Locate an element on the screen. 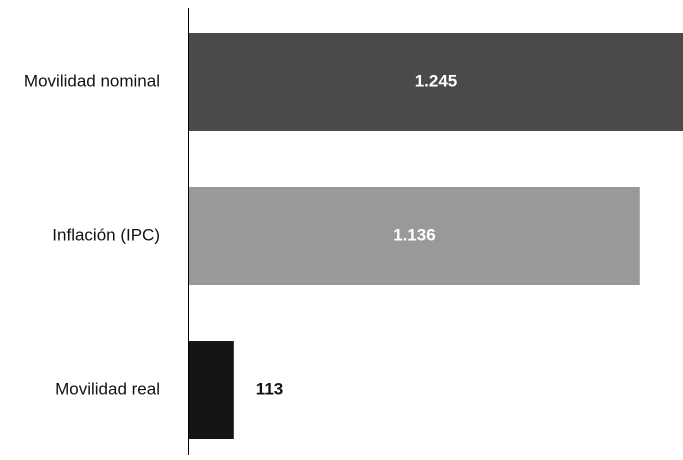  category-label-2: Movilidad real is located at coordinates (107, 388).